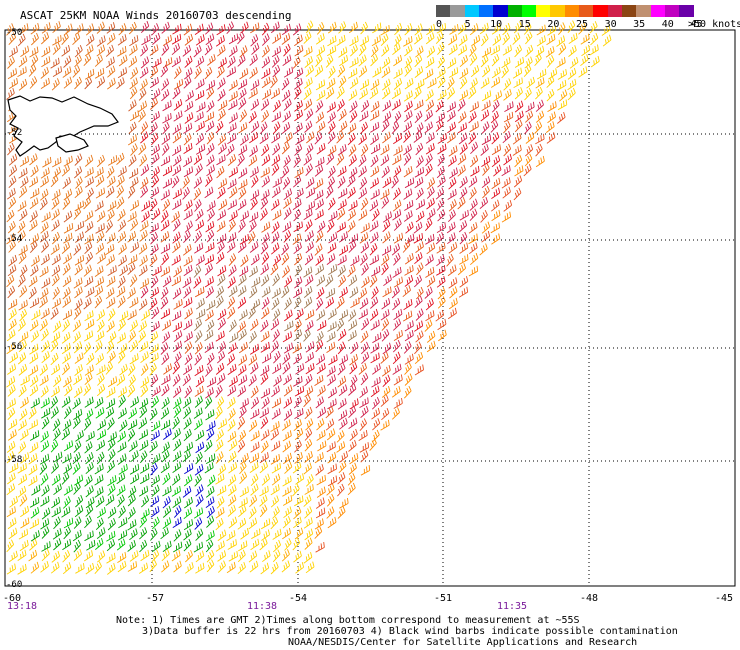  Describe the element at coordinates (14, 133) in the screenshot. I see `lat-label: -52` at that location.